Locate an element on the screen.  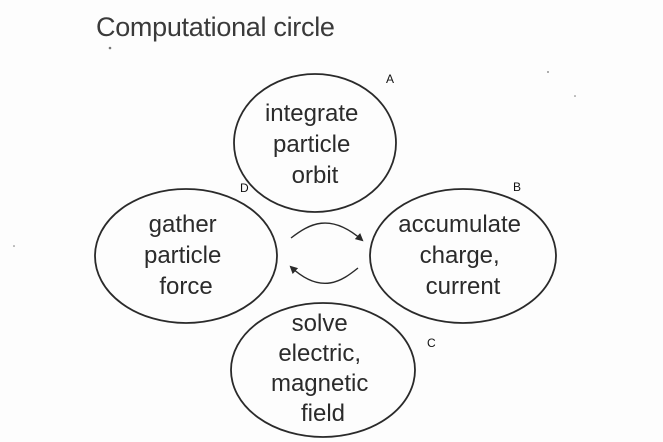
node-right-ellipse is located at coordinates (463, 256).